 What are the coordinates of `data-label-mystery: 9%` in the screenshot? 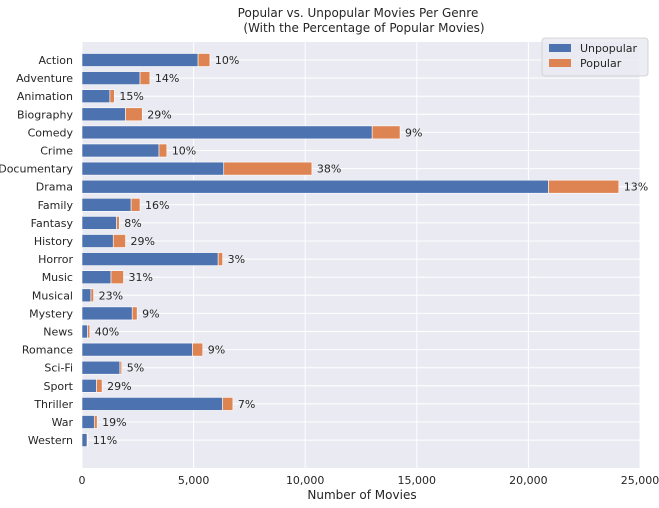 It's located at (150, 313).